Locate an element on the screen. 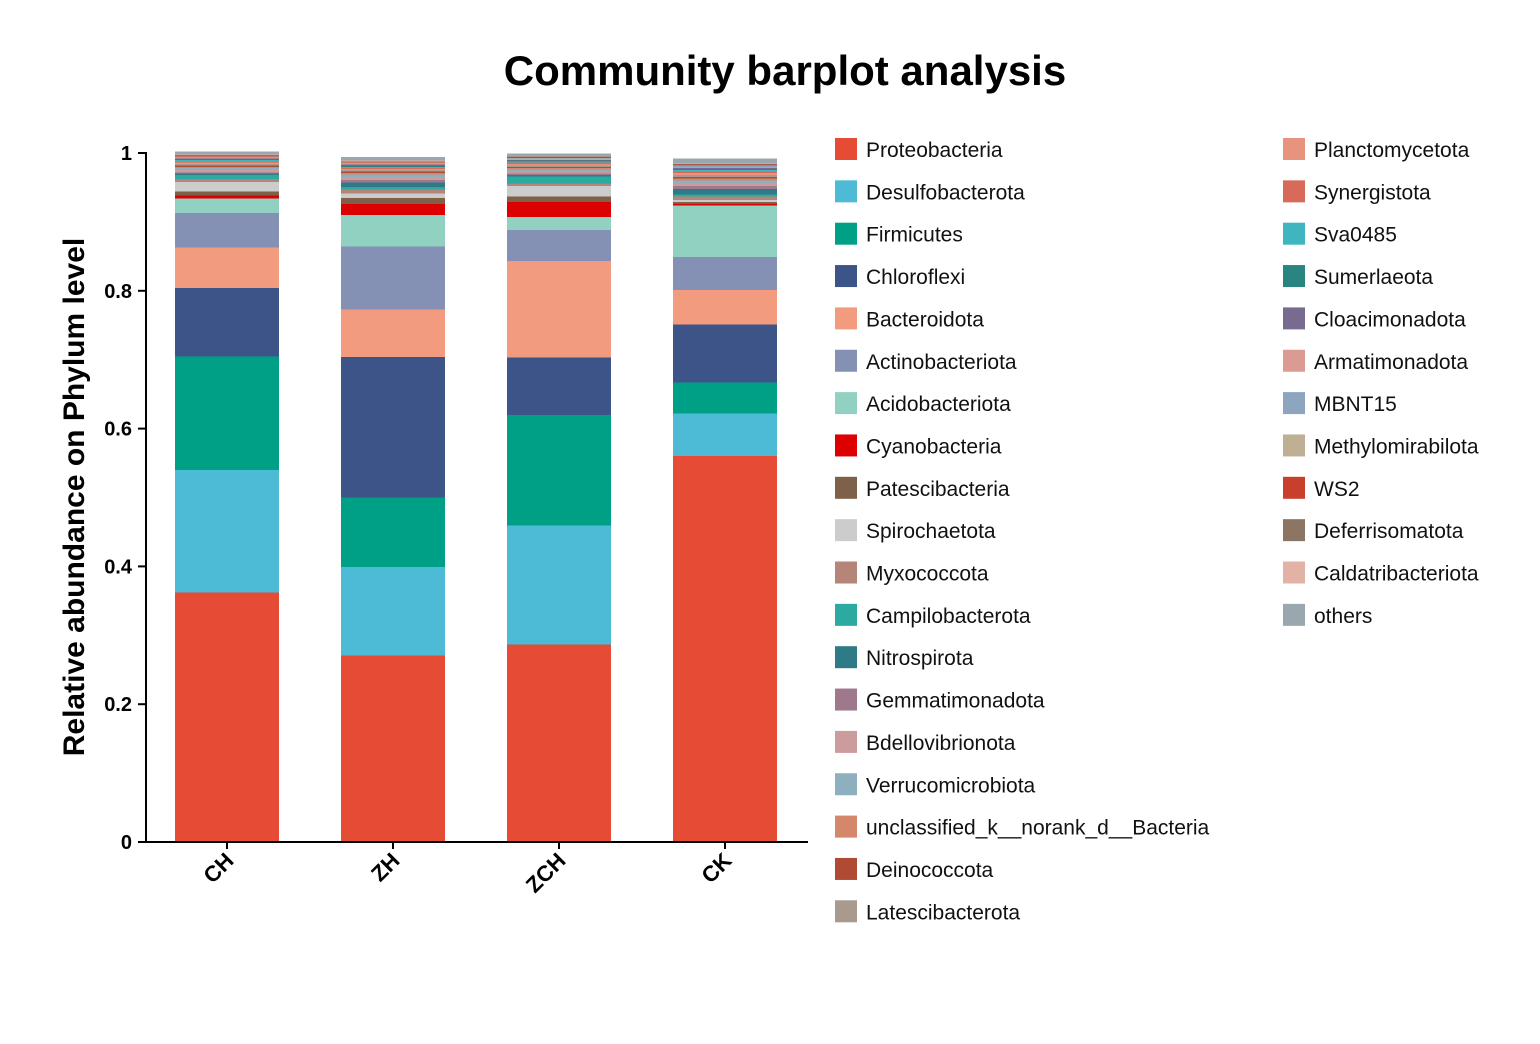 Image resolution: width=1540 pixels, height=1044 pixels. legend-item: Myxococcota is located at coordinates (912, 573).